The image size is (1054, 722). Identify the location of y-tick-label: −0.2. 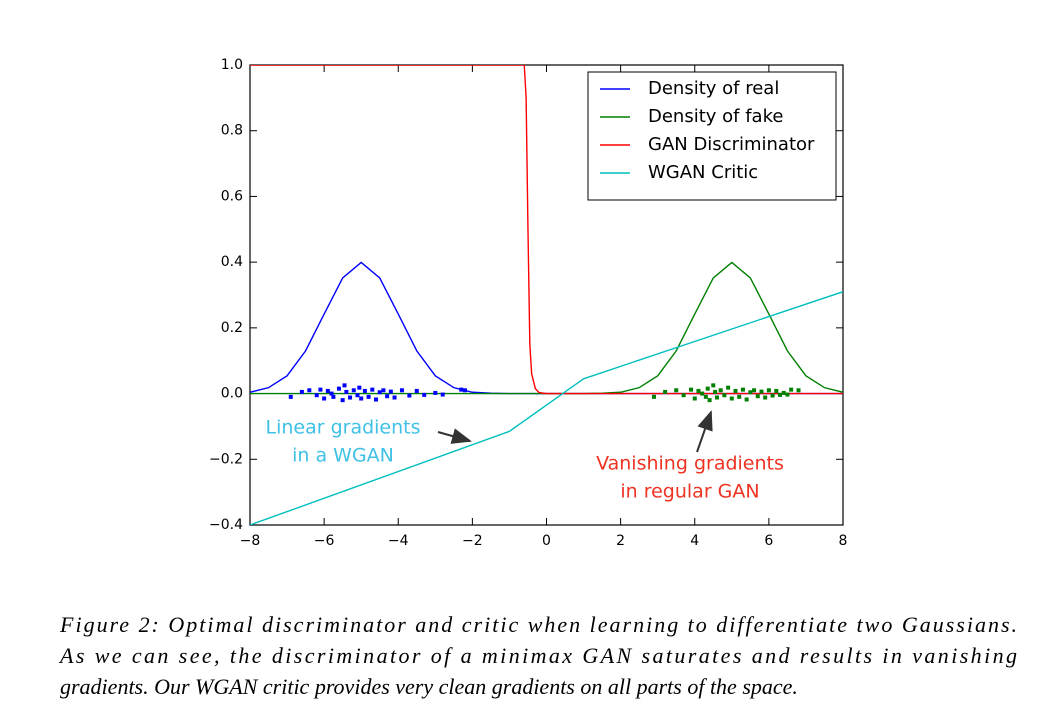
(226, 459).